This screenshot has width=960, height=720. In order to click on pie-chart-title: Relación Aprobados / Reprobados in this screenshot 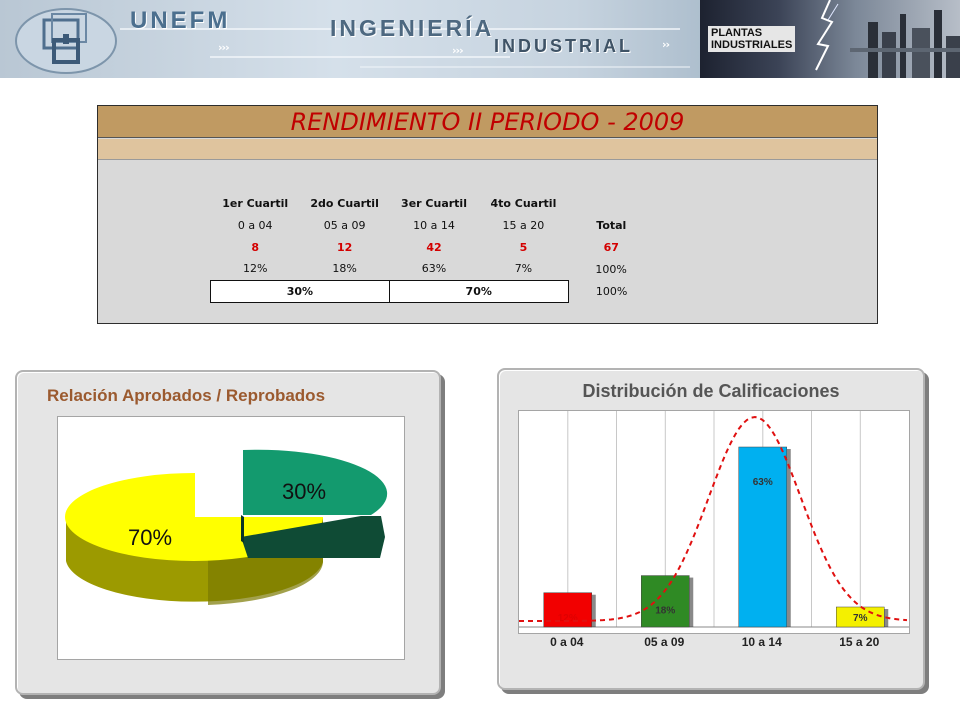, I will do `click(186, 395)`.